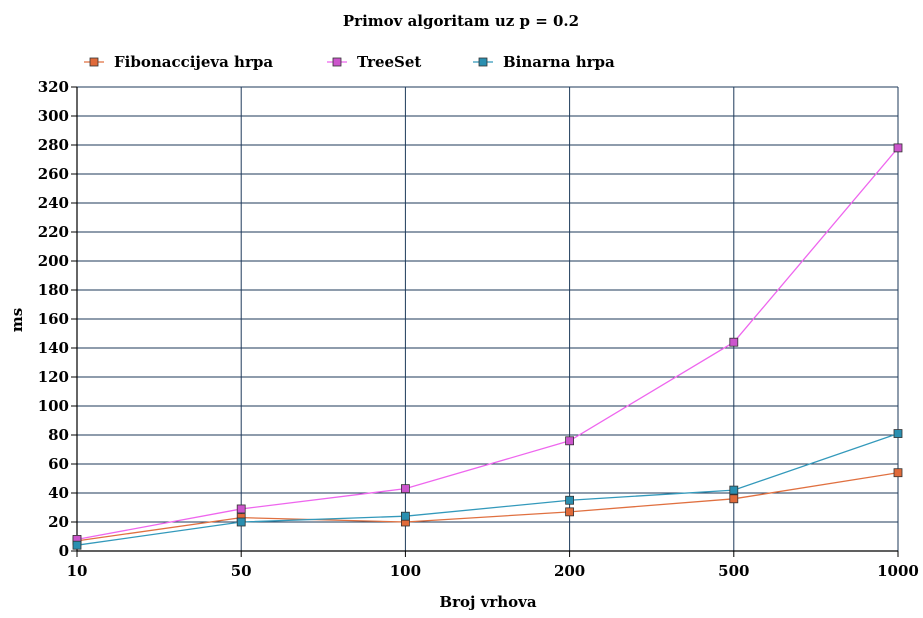 This screenshot has height=618, width=923. What do you see at coordinates (53, 319) in the screenshot?
I see `y-tick-label: 160` at bounding box center [53, 319].